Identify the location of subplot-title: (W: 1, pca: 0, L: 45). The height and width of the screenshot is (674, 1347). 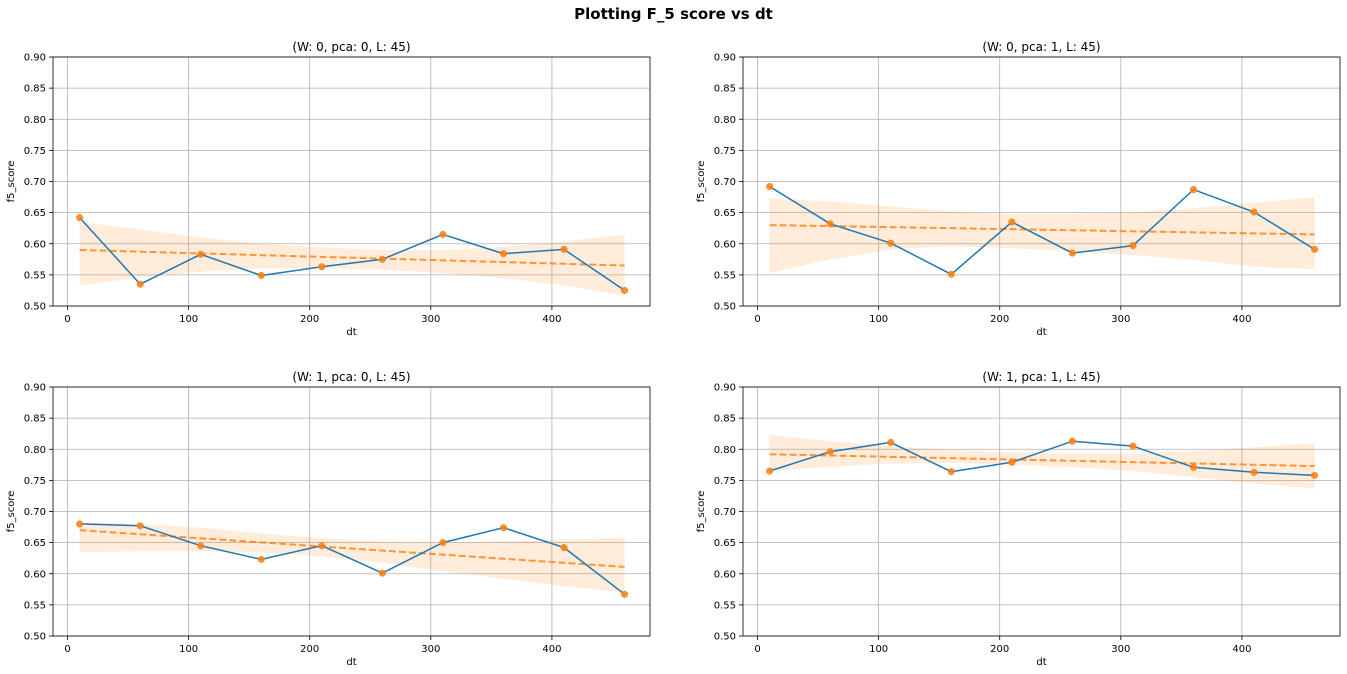
(351, 377).